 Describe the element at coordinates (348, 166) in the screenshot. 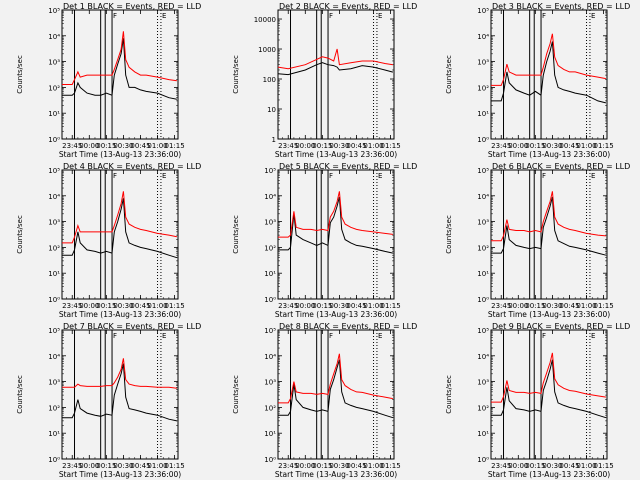

I see `panel-title: Det 5 BLACK = Events, RED = LLD` at that location.